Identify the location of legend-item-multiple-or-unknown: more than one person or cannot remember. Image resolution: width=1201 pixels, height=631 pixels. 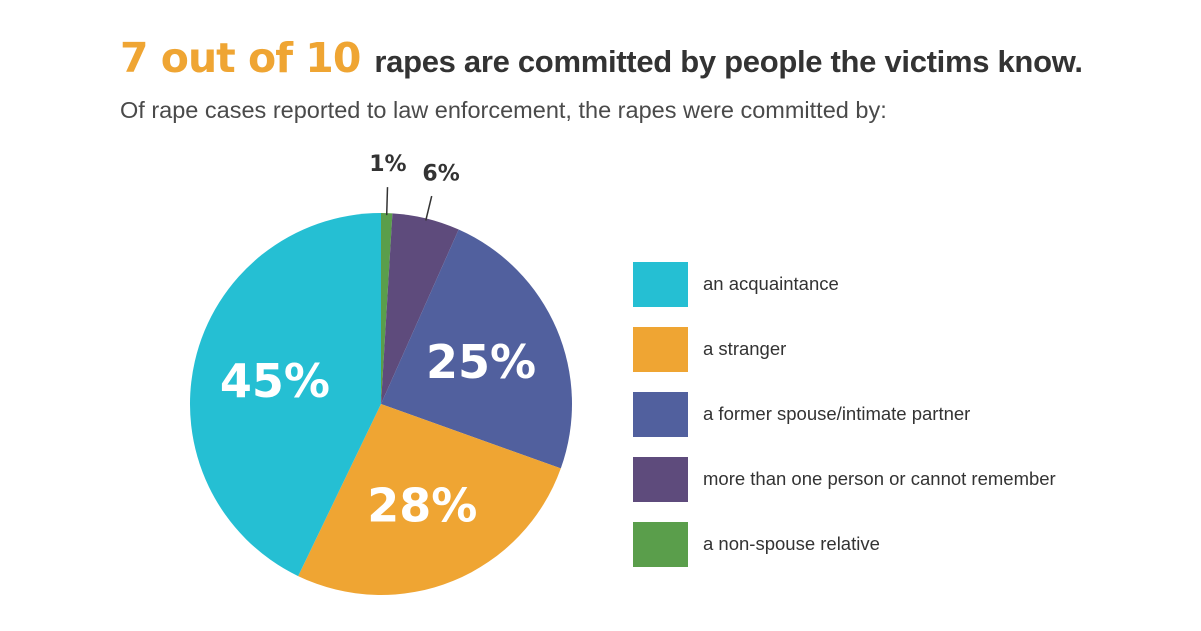
(893, 479).